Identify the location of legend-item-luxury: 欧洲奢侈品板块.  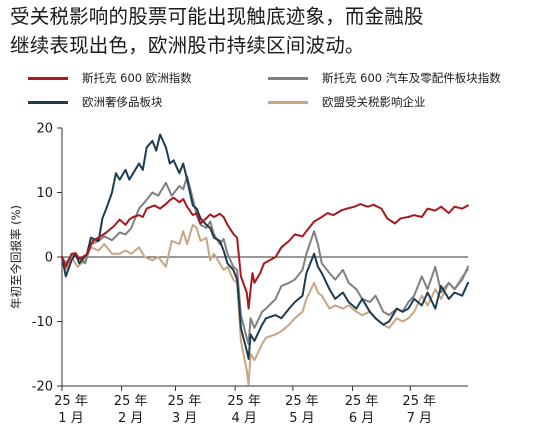
(95, 102).